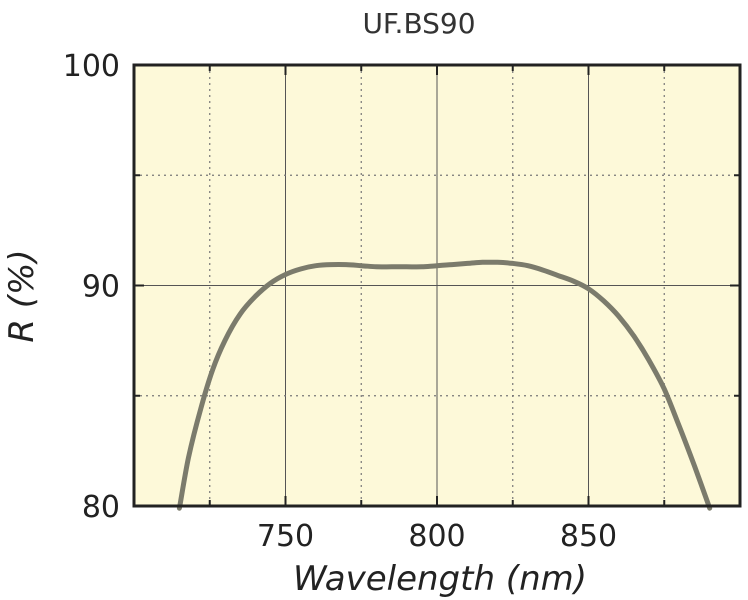  I want to click on x-tick-label: 750, so click(285, 536).